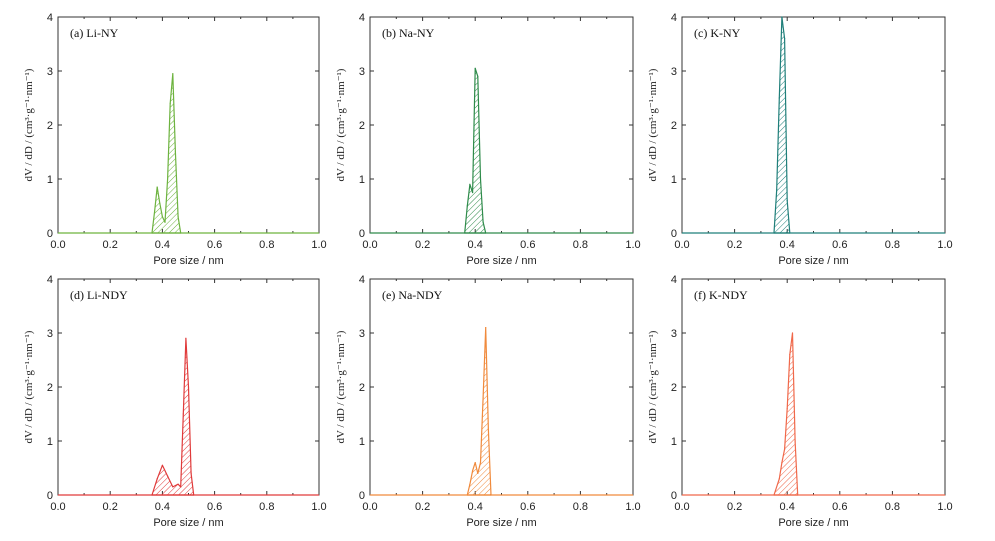  I want to click on panel-title: (b) Na-NY, so click(408, 33).